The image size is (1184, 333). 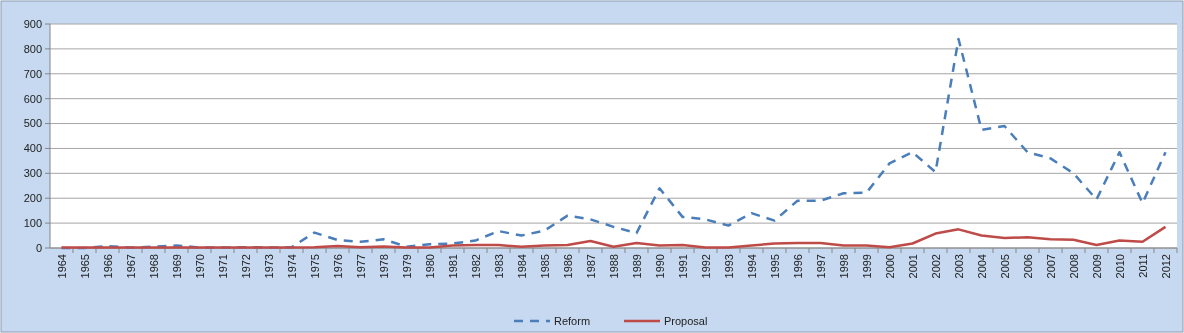 I want to click on x-tick-label: 1992, so click(x=705, y=266).